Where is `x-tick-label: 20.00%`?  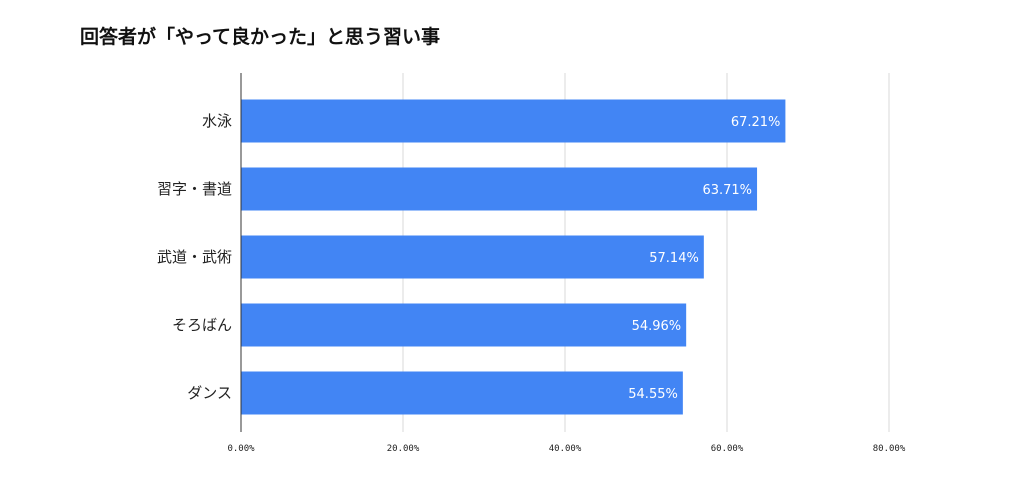
x-tick-label: 20.00% is located at coordinates (403, 449).